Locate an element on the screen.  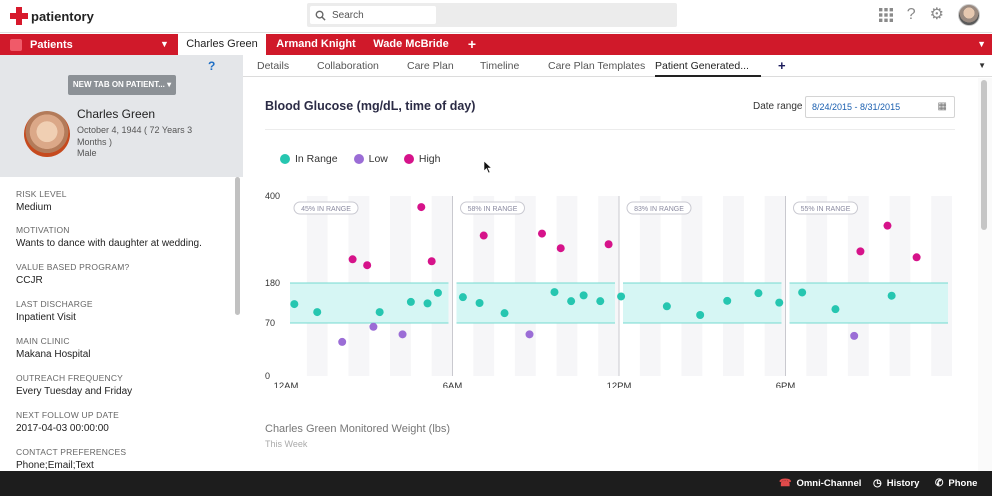
field-value-based-program: VALUE BASED PROGRAM? CCJR is located at coordinates (72, 274).